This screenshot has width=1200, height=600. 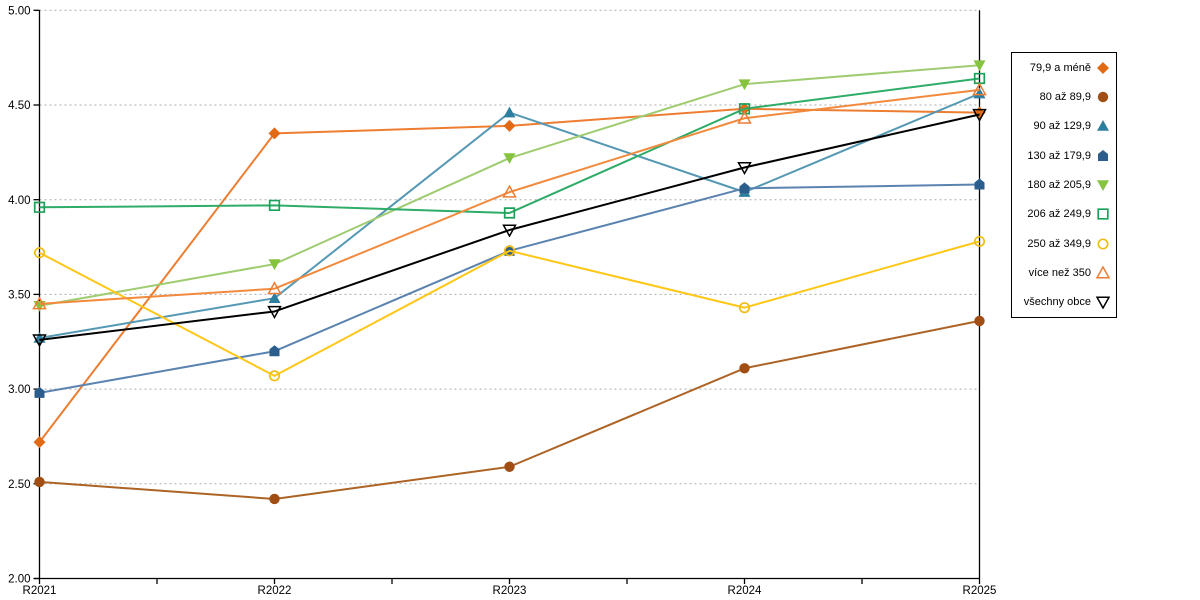 What do you see at coordinates (19, 106) in the screenshot?
I see `y-tick-label: 4.50` at bounding box center [19, 106].